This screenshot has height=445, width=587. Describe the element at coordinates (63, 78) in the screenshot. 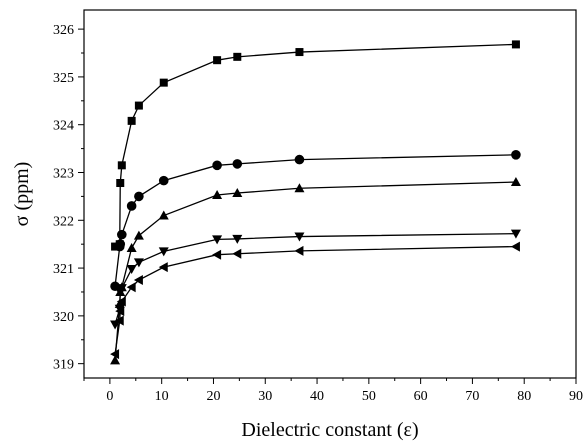

I see `y-tick-label: 325` at that location.